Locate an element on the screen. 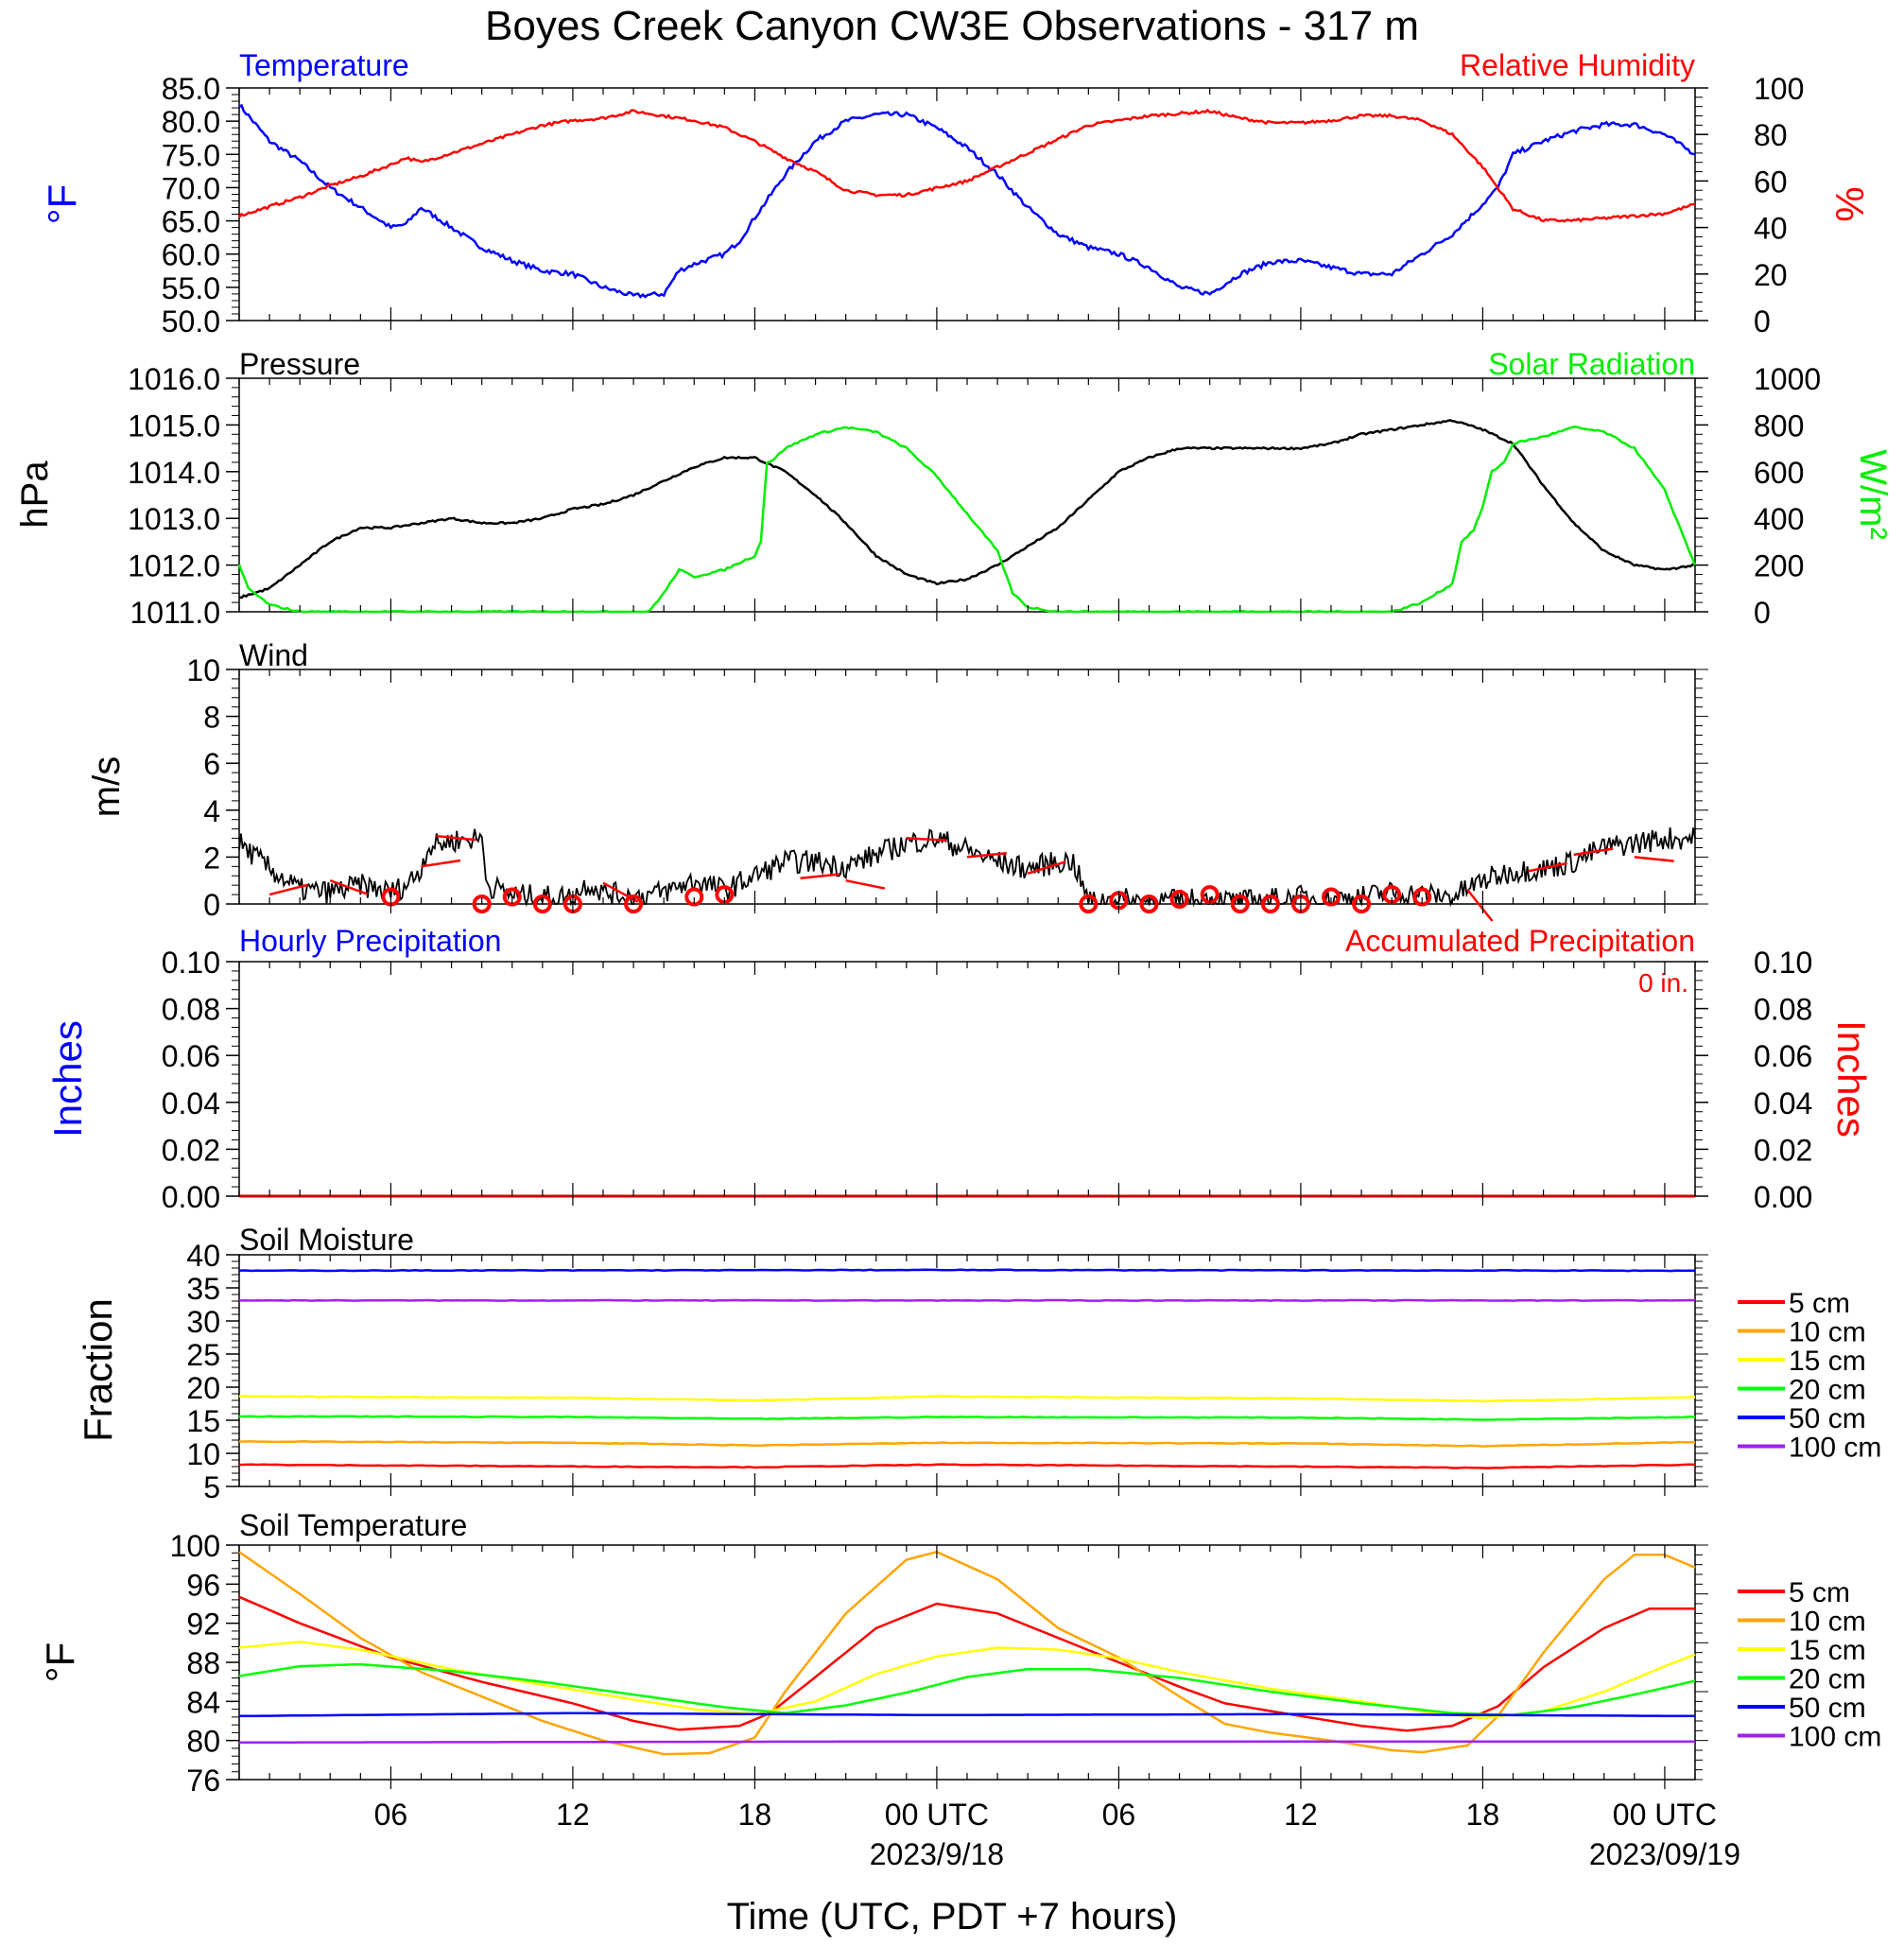  humidity-title: Relative Humidity is located at coordinates (1578, 65).